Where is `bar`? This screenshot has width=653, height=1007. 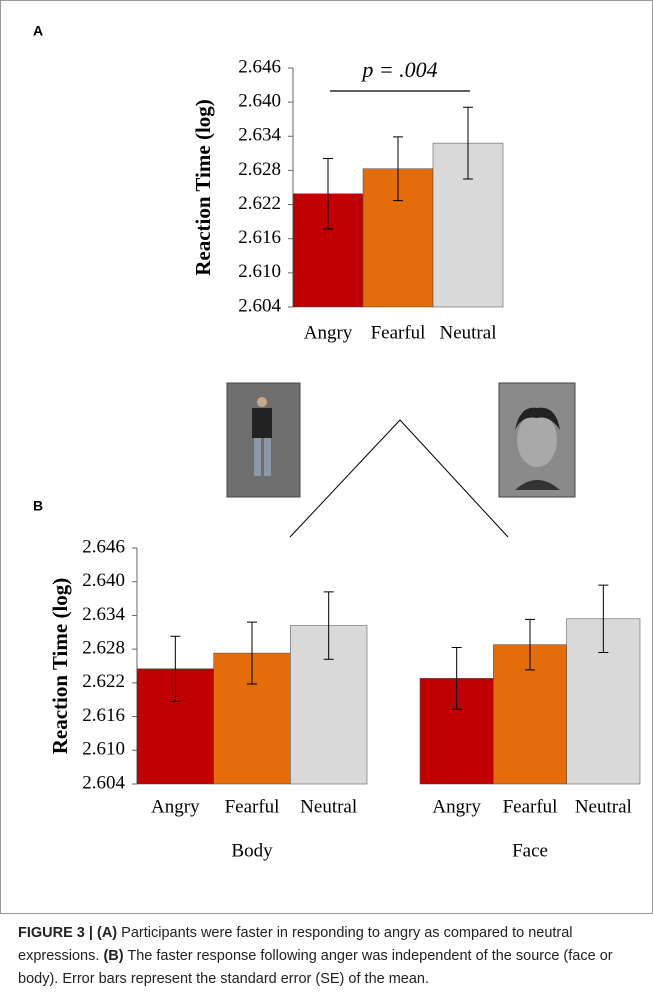
bar is located at coordinates (468, 225).